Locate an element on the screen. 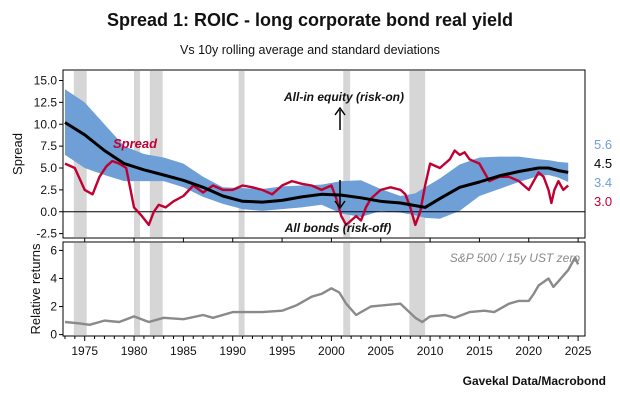 This screenshot has width=620, height=400. top-x-ticks is located at coordinates (331, 240).